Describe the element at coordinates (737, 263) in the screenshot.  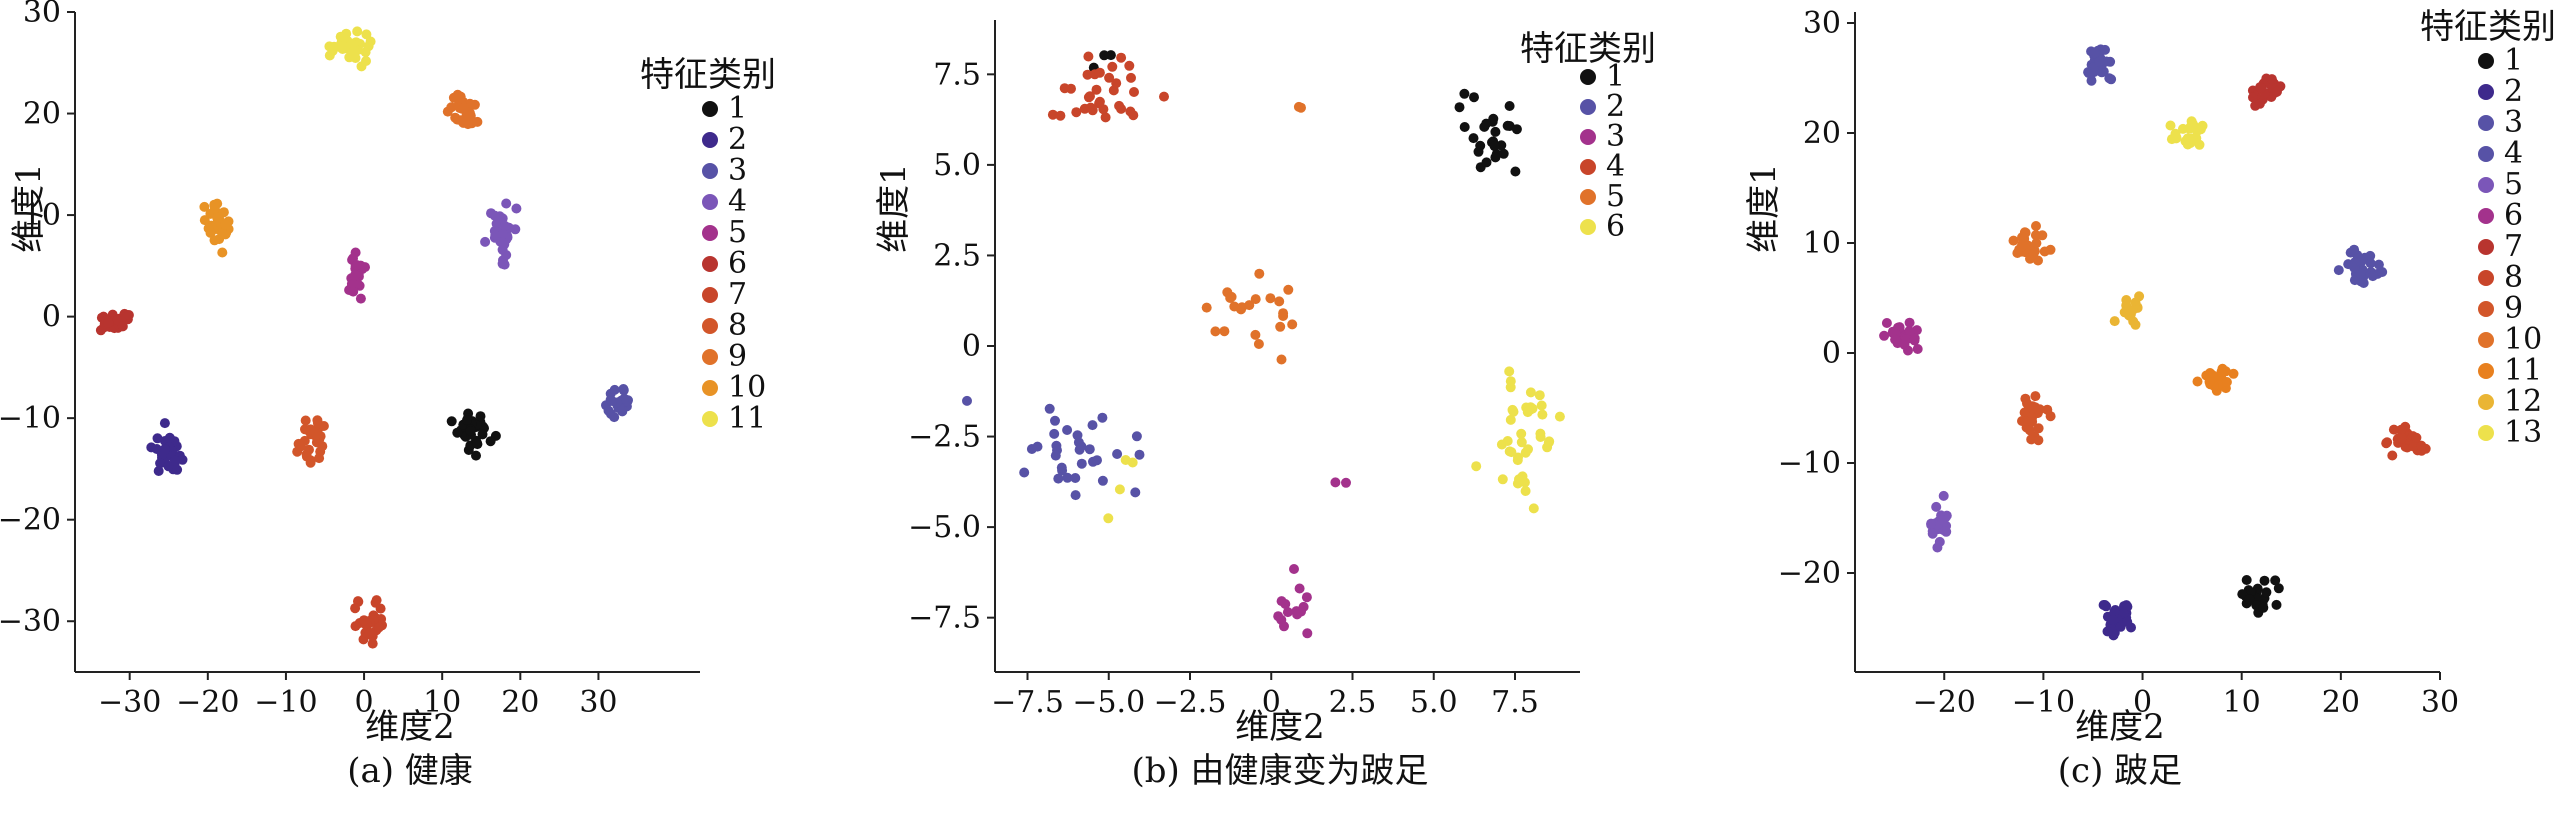
I see `legend-label-6: 6` at that location.